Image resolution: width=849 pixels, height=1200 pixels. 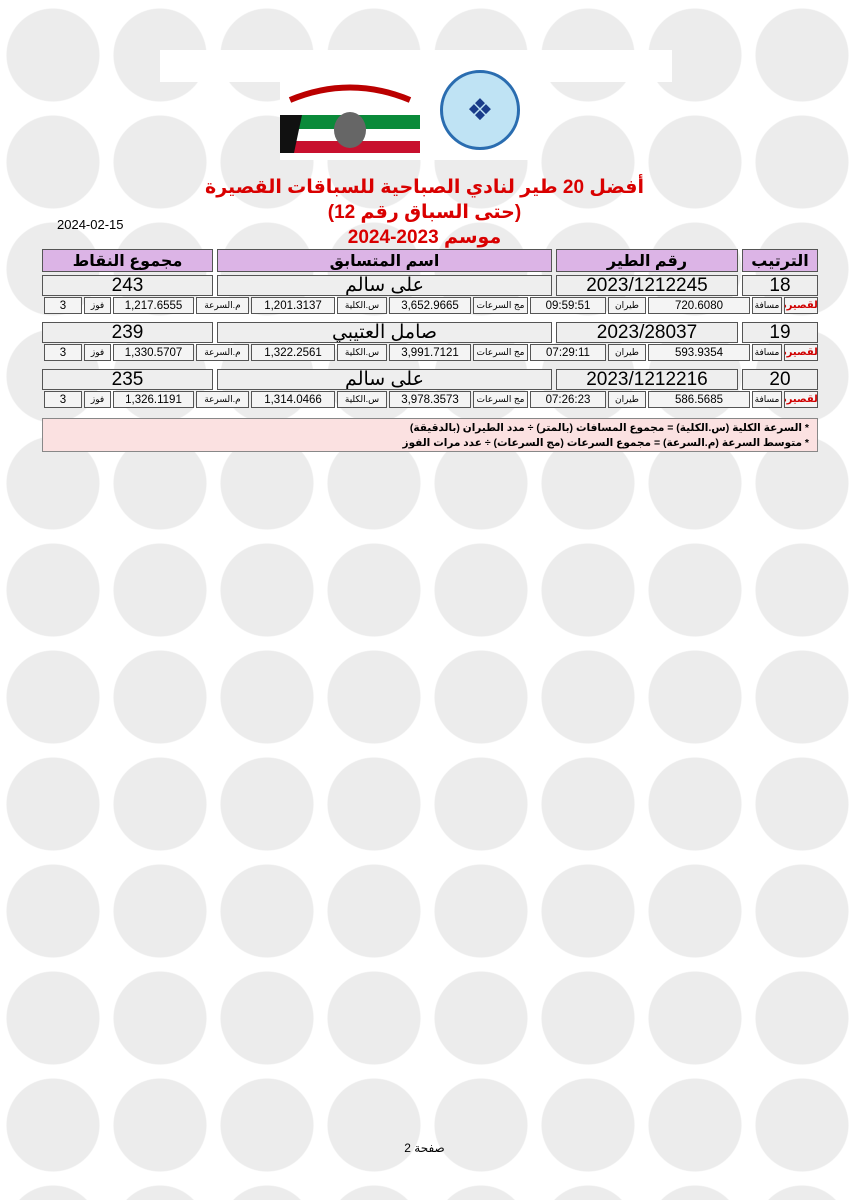 What do you see at coordinates (699, 305) in the screenshot?
I see `value-distance: 720.6080` at bounding box center [699, 305].